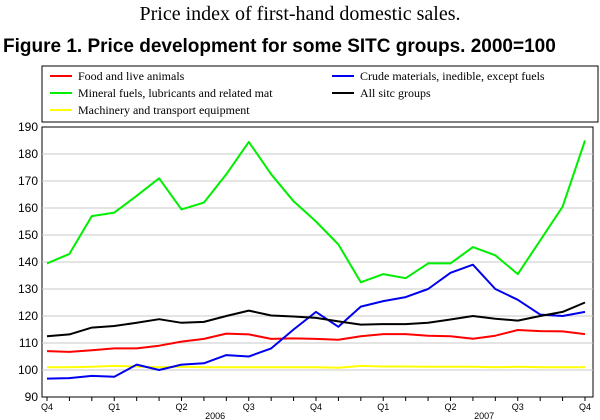 Image resolution: width=600 pixels, height=420 pixels. I want to click on y-tick-label: 140, so click(28, 262).